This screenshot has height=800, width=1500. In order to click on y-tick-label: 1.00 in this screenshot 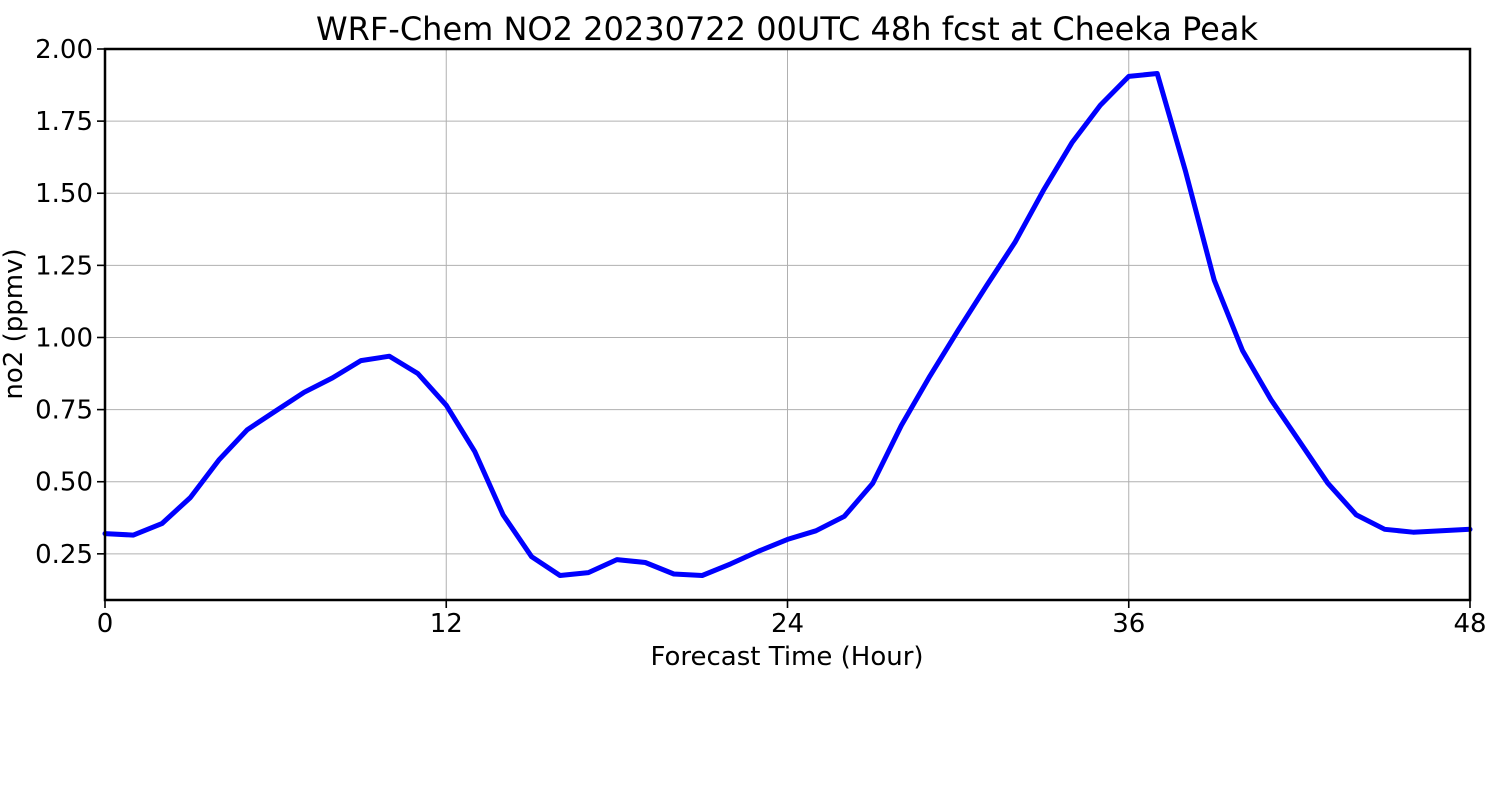, I will do `click(64, 338)`.